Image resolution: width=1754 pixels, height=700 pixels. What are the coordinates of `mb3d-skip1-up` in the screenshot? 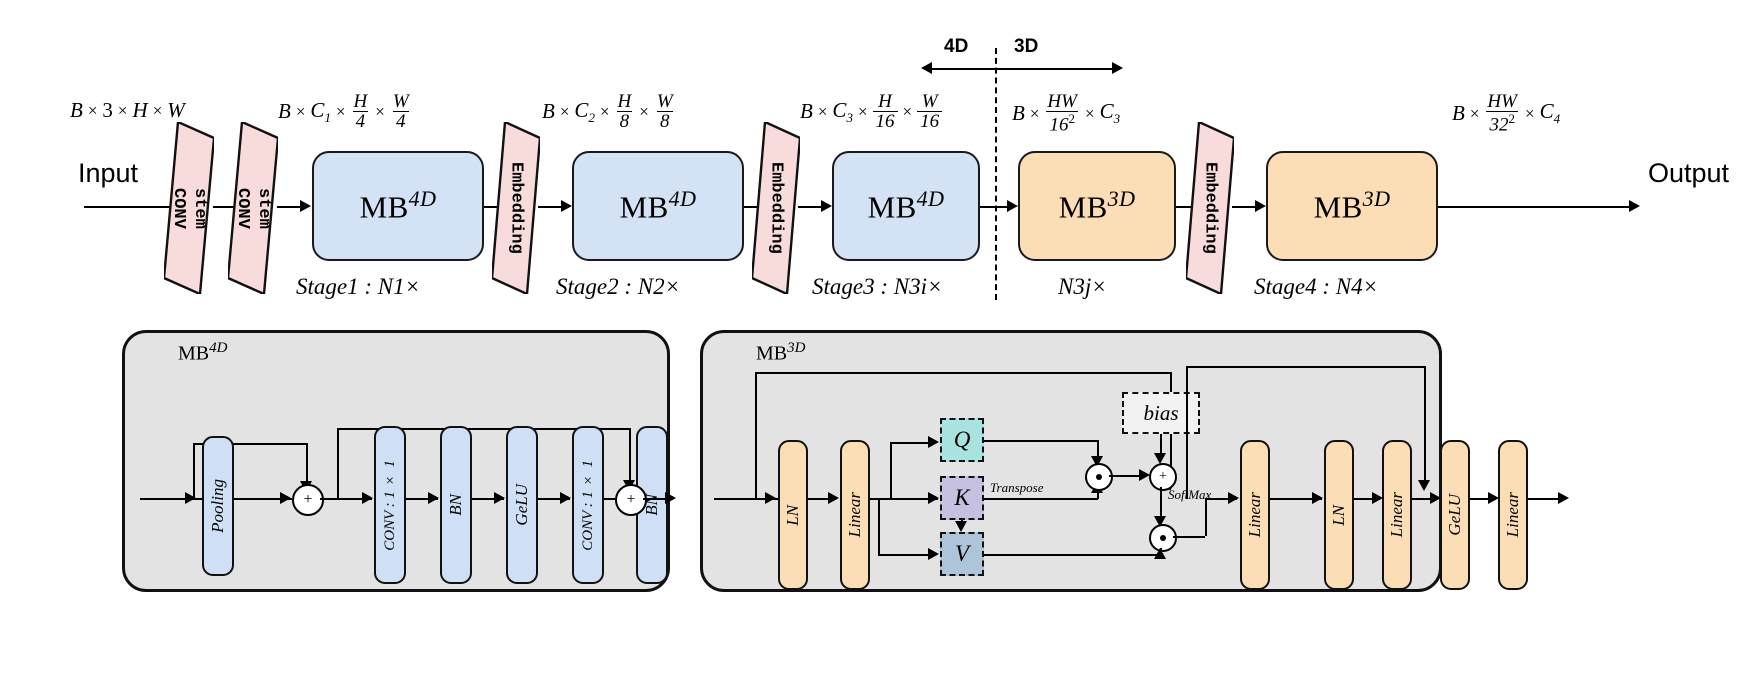 It's located at (756, 435).